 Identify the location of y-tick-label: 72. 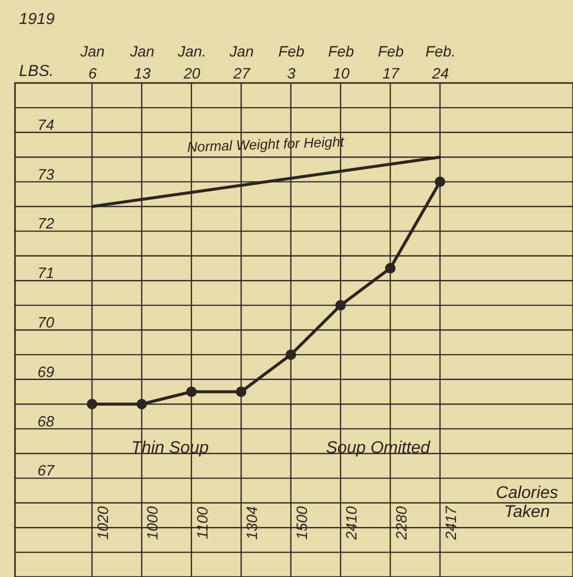
(46, 224).